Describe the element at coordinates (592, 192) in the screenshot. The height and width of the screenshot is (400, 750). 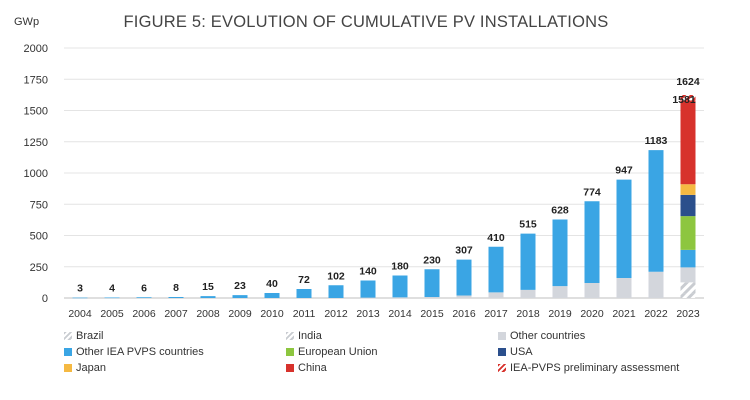
I see `data-label: 774` at that location.